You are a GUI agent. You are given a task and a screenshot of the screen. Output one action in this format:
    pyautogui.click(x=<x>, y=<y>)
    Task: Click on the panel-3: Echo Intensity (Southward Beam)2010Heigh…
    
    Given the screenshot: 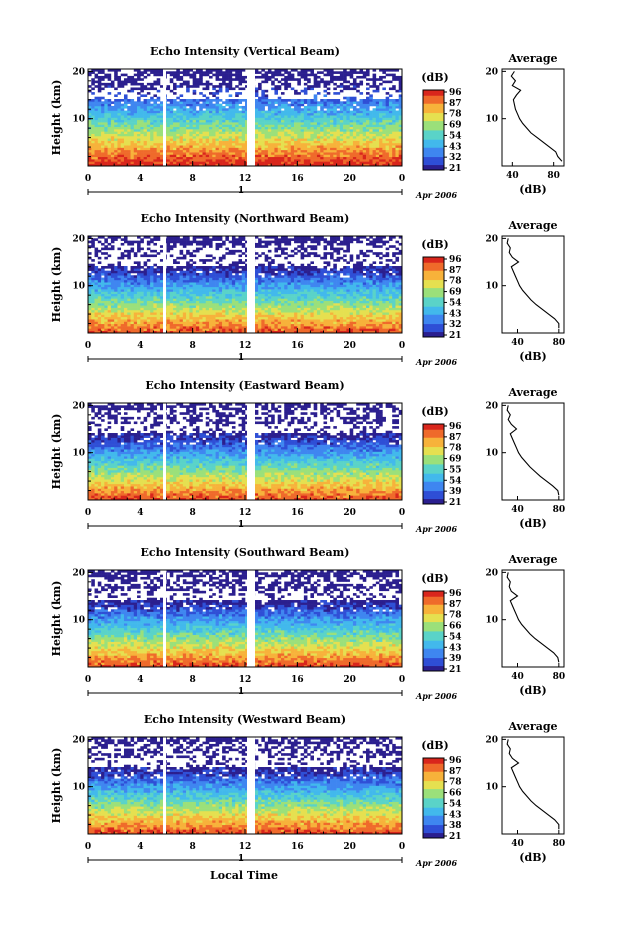 What is the action you would take?
    pyautogui.click(x=307, y=623)
    